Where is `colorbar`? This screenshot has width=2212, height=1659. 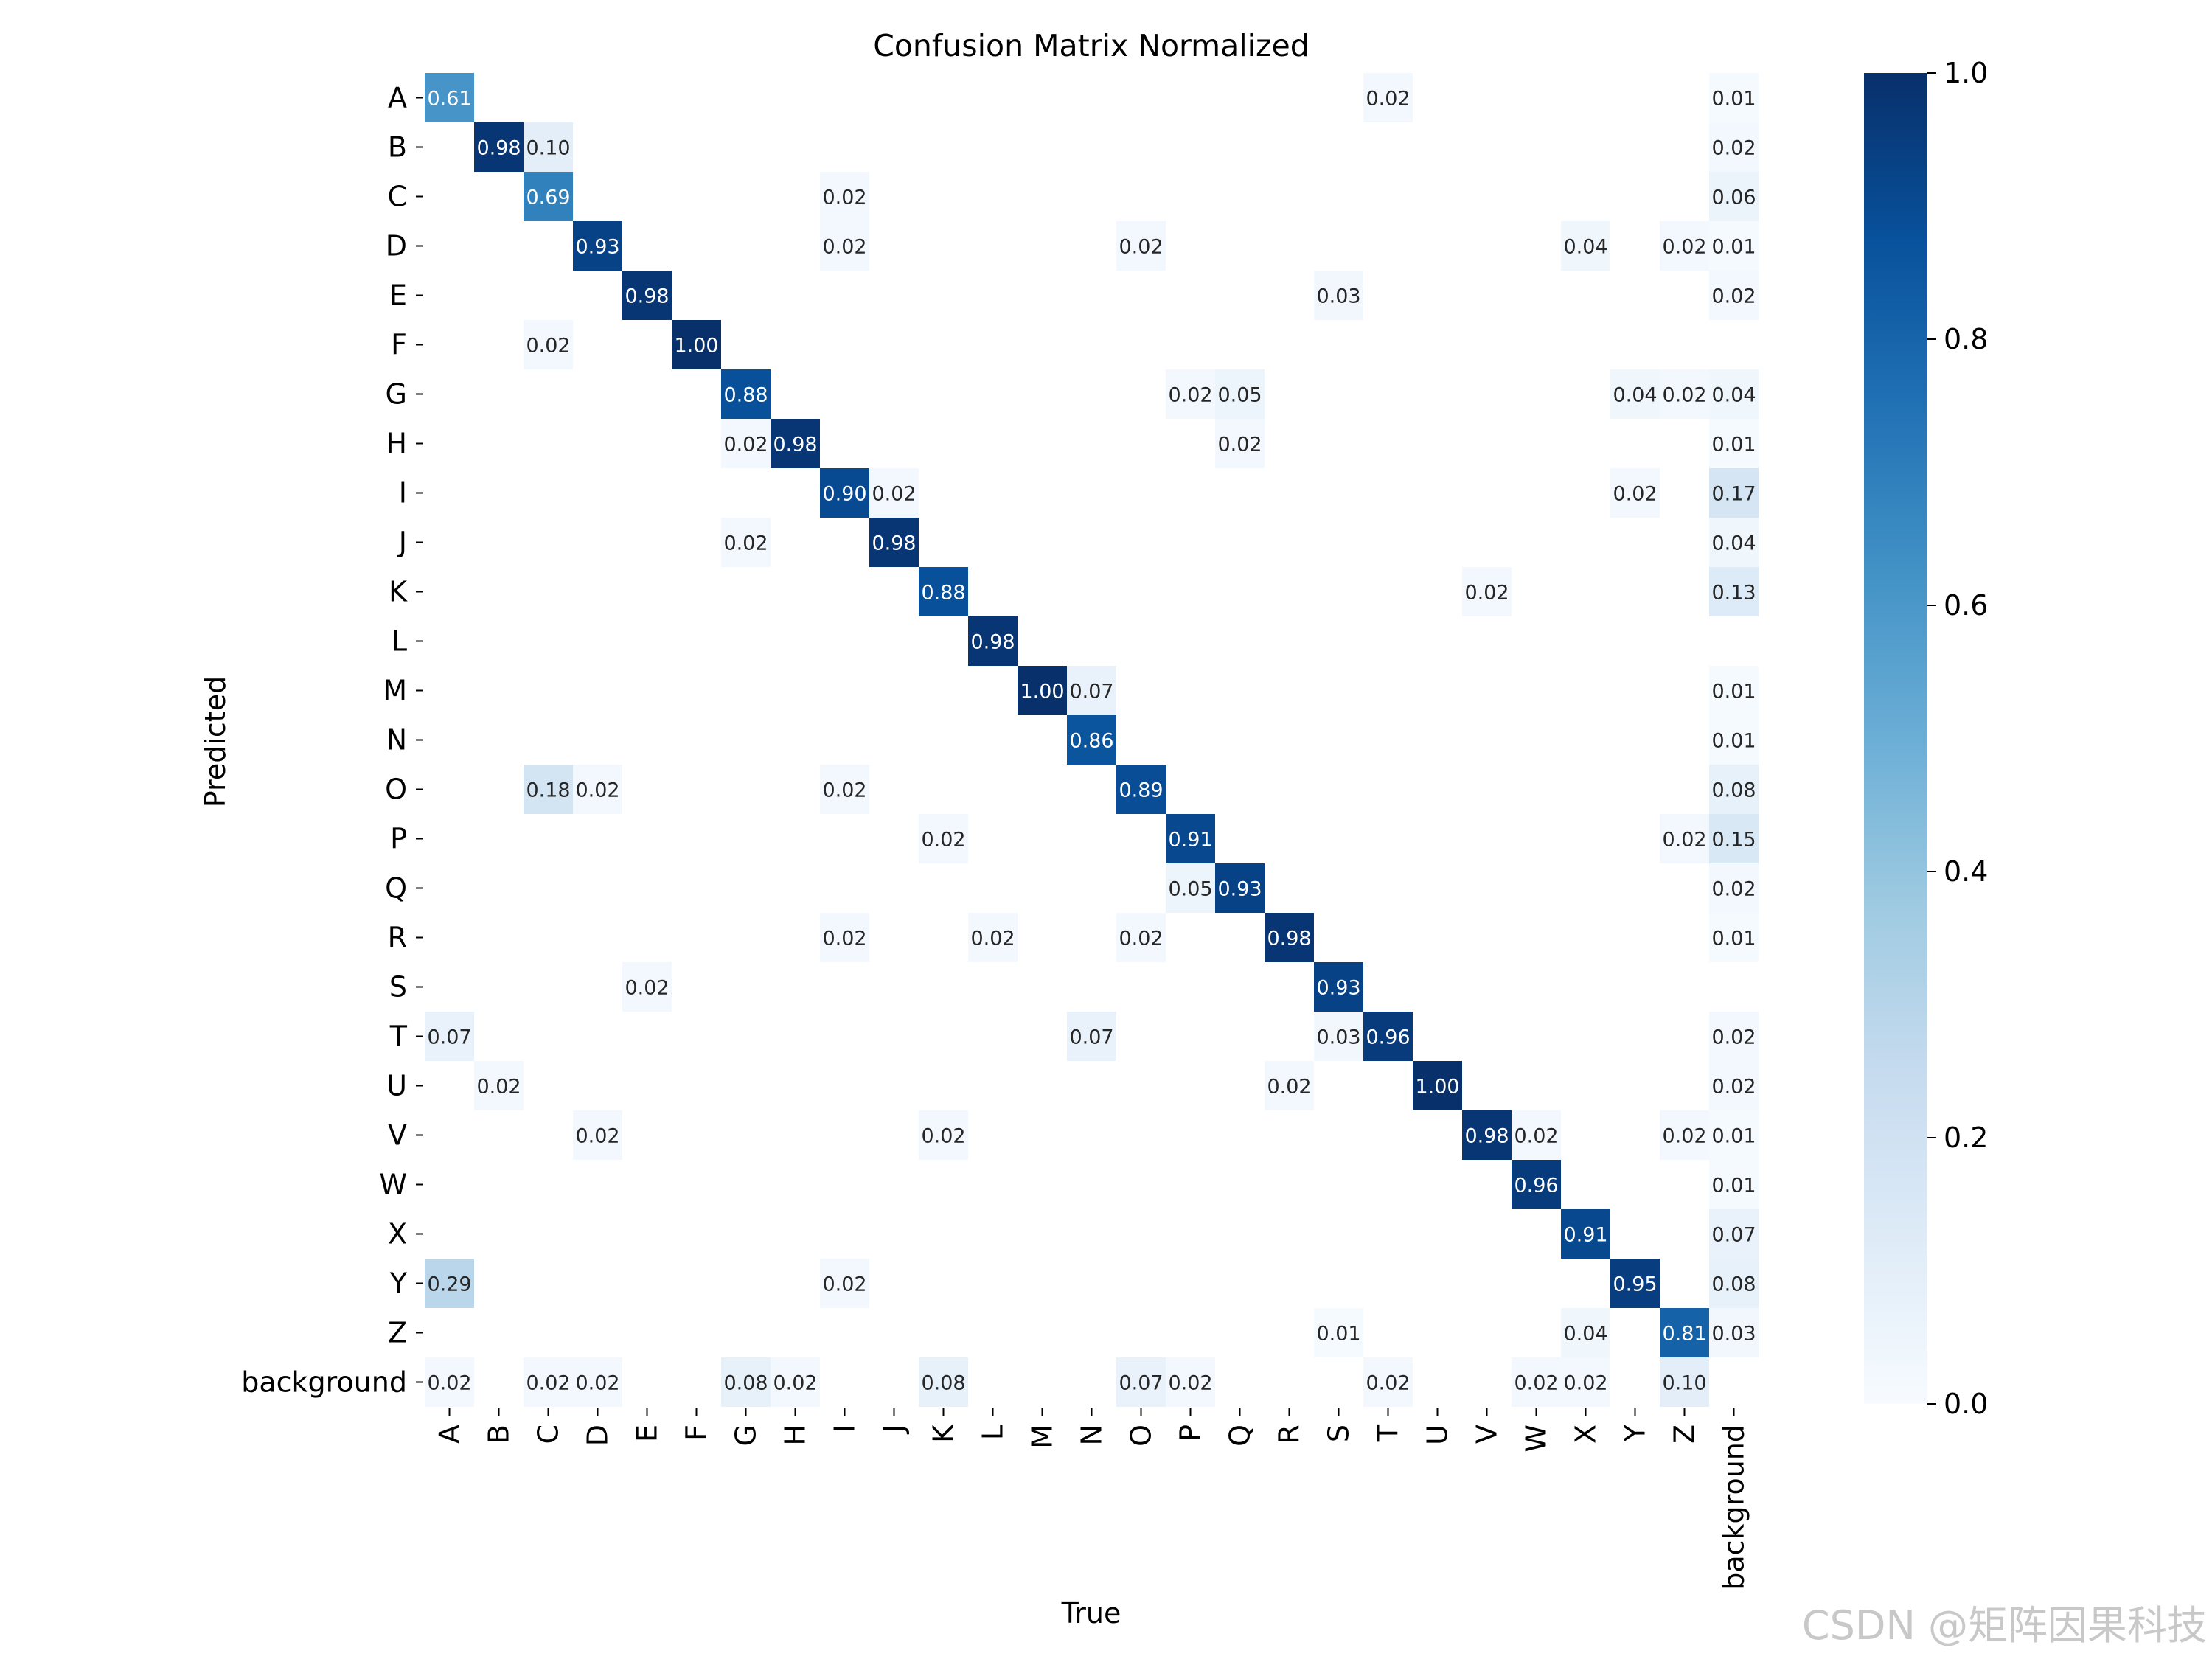 colorbar is located at coordinates (1895, 738).